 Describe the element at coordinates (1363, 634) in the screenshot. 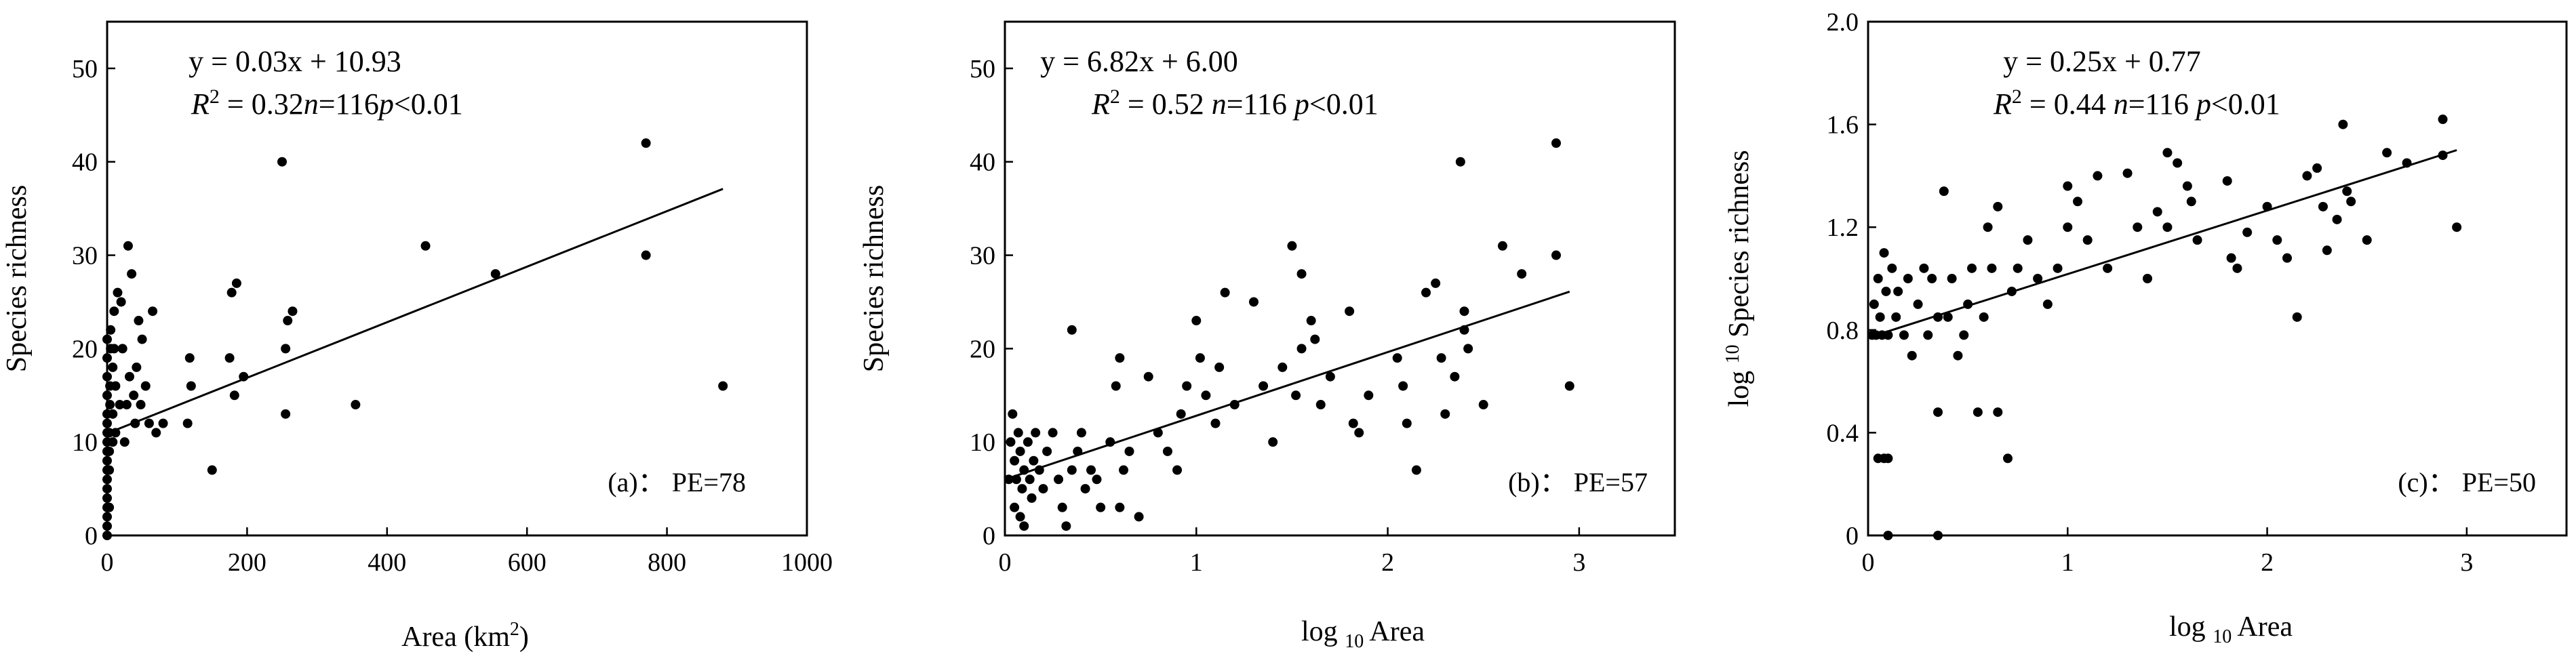

I see `x-axis-label: log 10 Area` at that location.